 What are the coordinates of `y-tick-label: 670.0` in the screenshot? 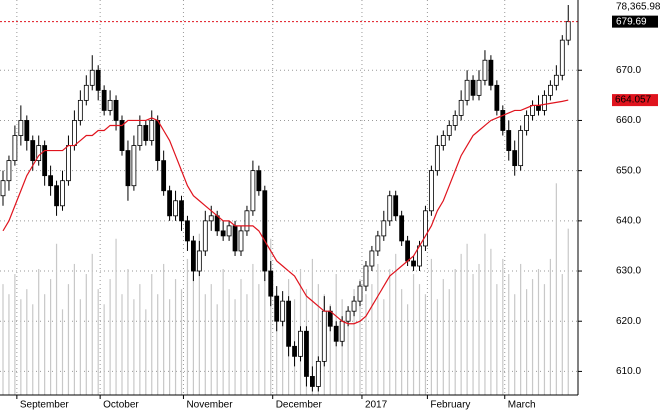 It's located at (628, 70).